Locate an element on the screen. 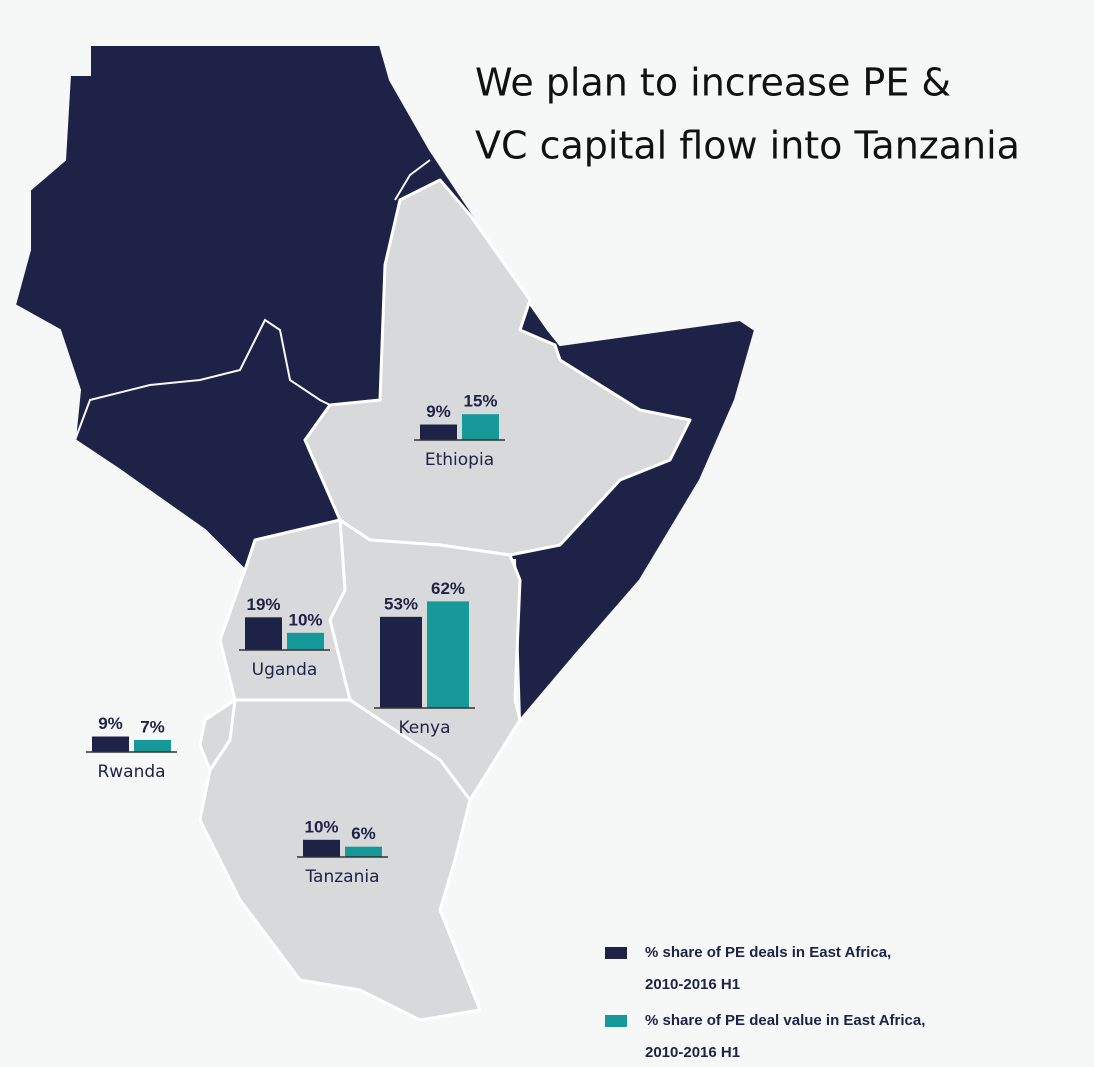  title-line: We plan to increase PE & is located at coordinates (713, 83).